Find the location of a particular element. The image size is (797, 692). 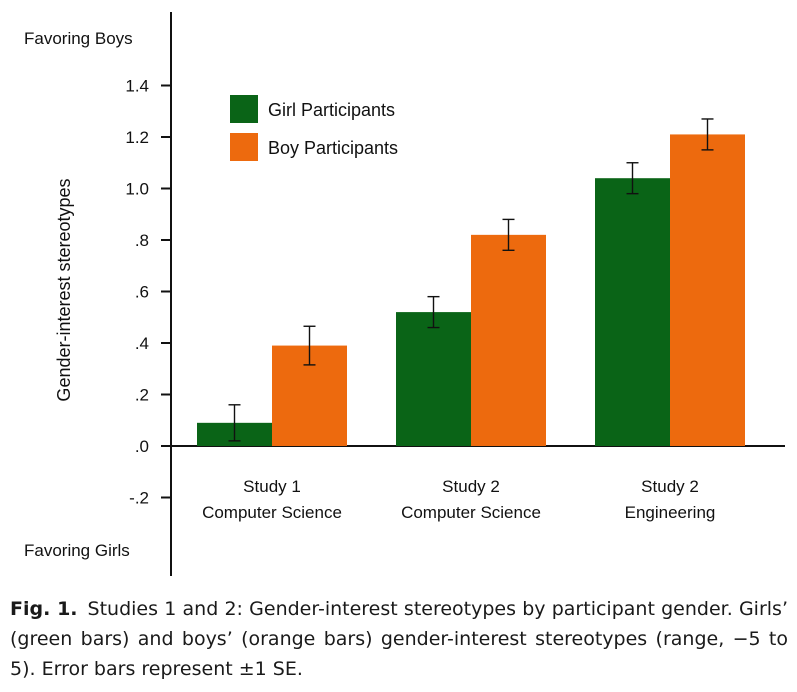

y-tick-label: 1.0 is located at coordinates (137, 189).